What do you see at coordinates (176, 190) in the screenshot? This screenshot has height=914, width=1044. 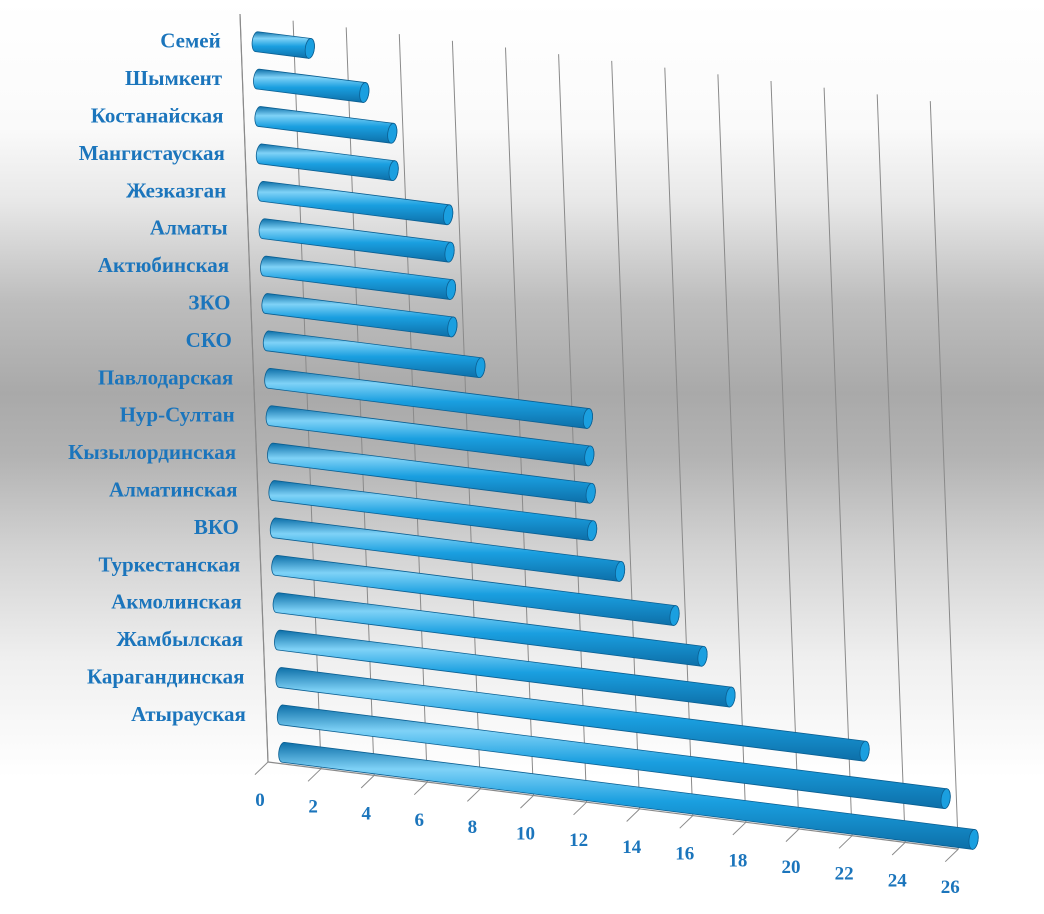 I see `category-label: Жезказган` at bounding box center [176, 190].